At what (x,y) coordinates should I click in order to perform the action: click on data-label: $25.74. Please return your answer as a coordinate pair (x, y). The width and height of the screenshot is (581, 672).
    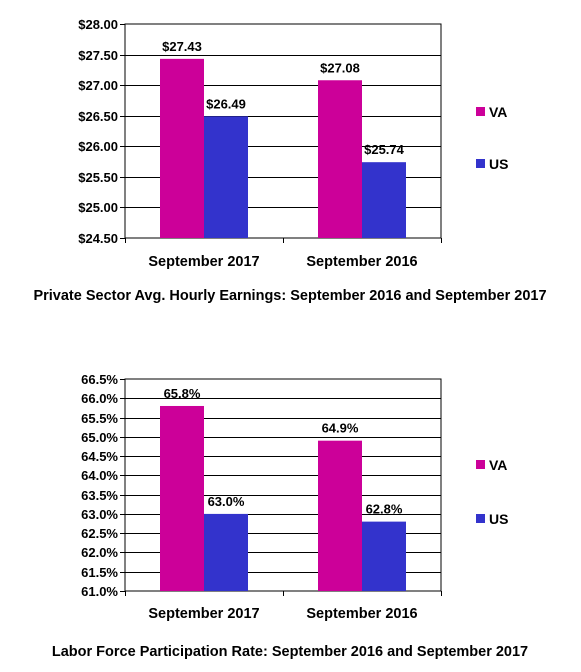
    Looking at the image, I should click on (384, 149).